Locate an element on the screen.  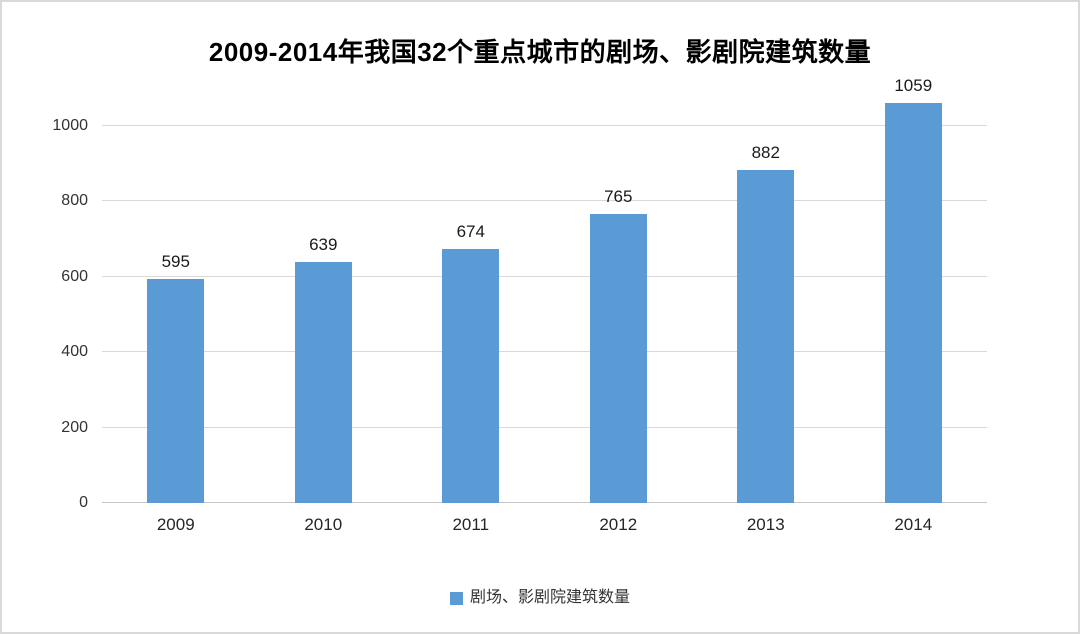
y-axis-tick-label: 400 is located at coordinates (74, 352).